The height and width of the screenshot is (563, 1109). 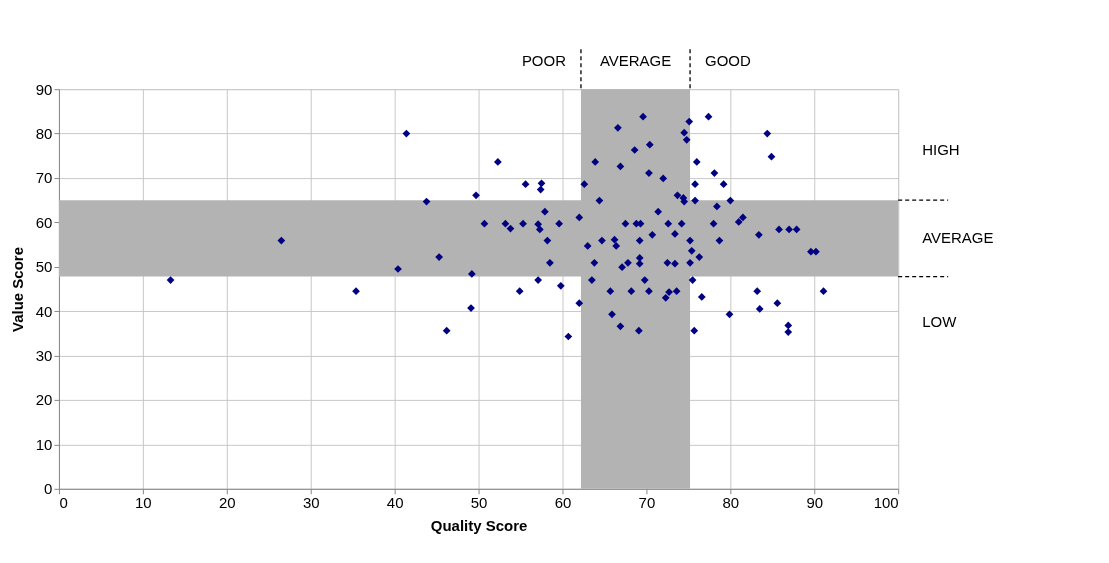 I want to click on y-tick-label: 20, so click(x=44, y=400).